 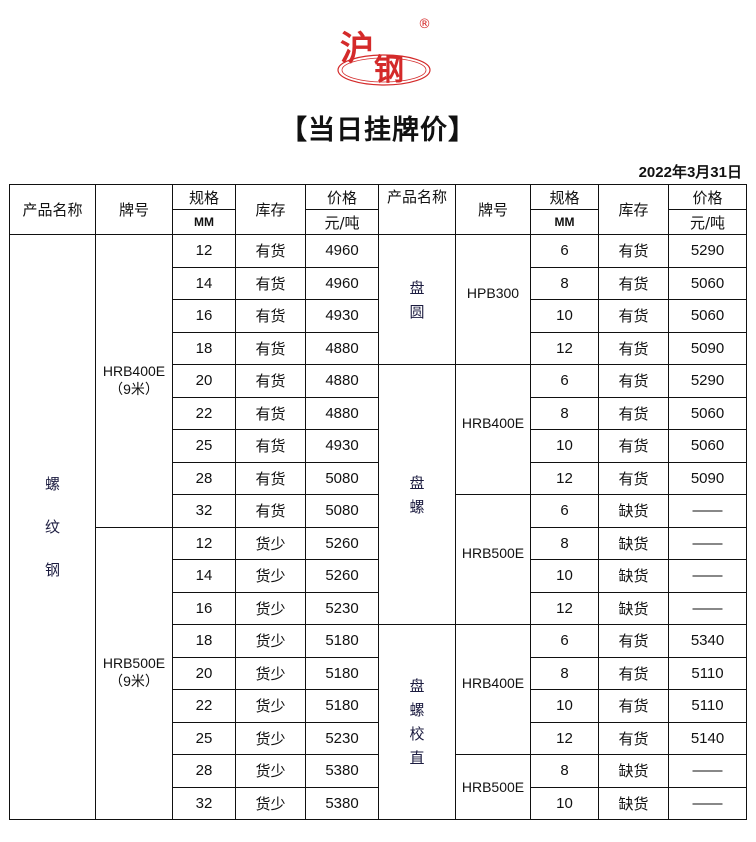 I want to click on header-brand-right: 牌号, so click(x=493, y=209).